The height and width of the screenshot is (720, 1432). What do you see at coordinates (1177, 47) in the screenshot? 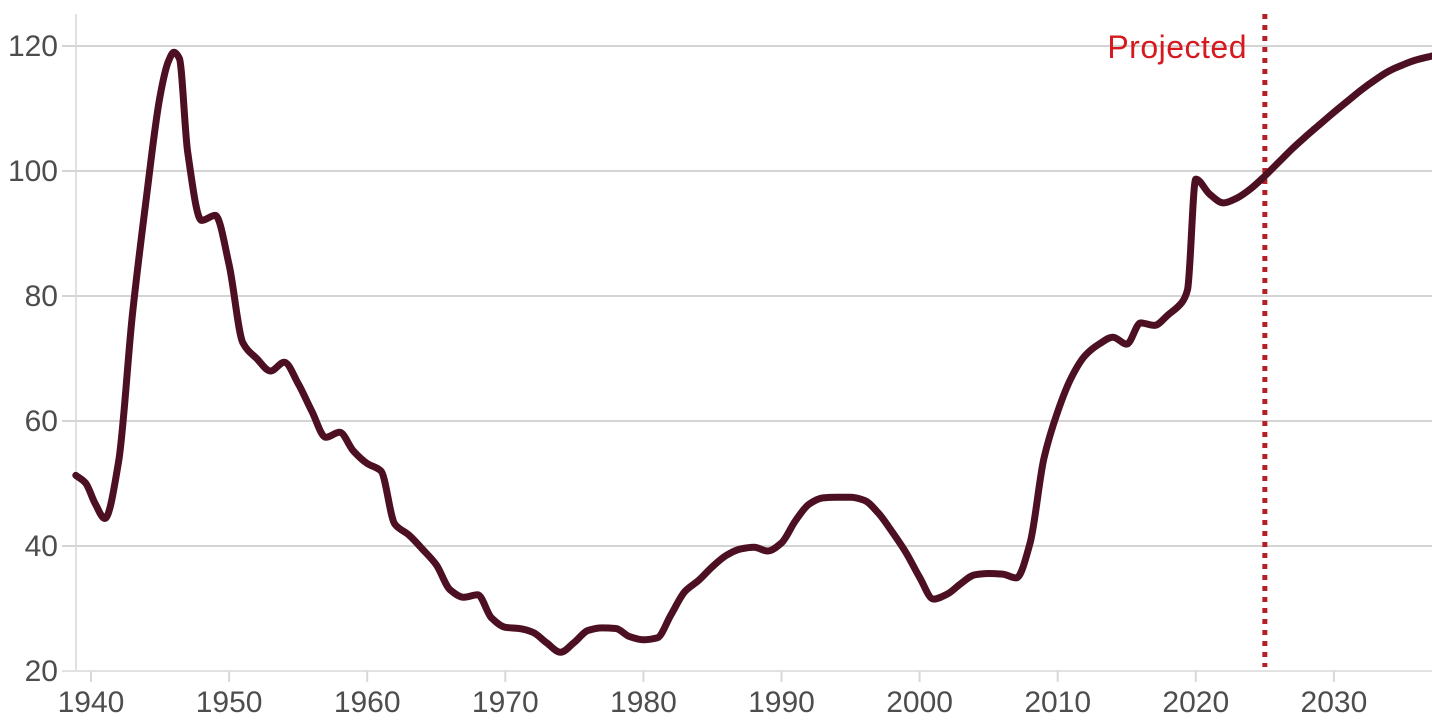
I see `projected-label: Projected` at bounding box center [1177, 47].